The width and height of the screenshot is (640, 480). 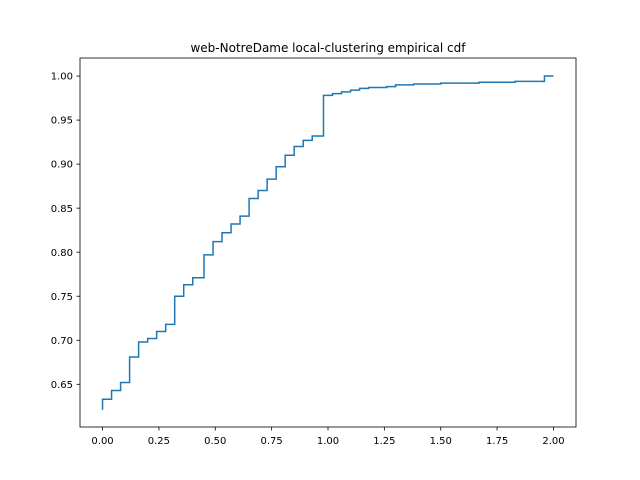 What do you see at coordinates (553, 441) in the screenshot?
I see `x-tick-label: 2.00` at bounding box center [553, 441].